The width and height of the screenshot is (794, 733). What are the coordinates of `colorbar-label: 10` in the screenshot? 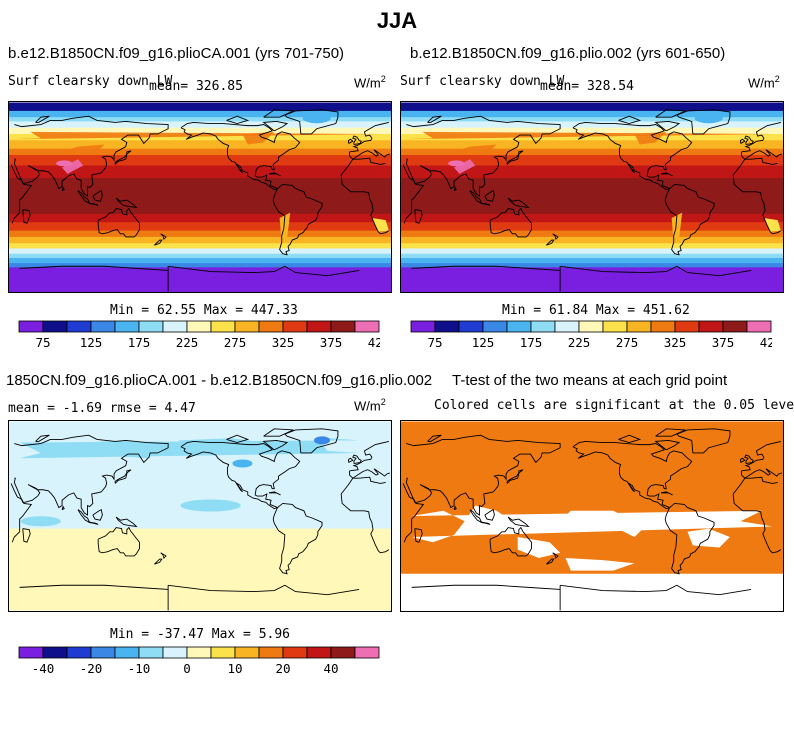 It's located at (234, 668).